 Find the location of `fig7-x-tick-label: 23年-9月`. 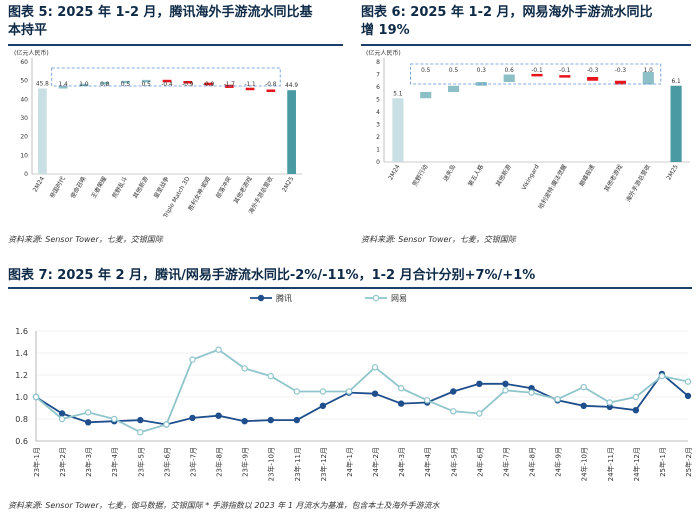

fig7-x-tick-label: 23年-9月 is located at coordinates (245, 462).